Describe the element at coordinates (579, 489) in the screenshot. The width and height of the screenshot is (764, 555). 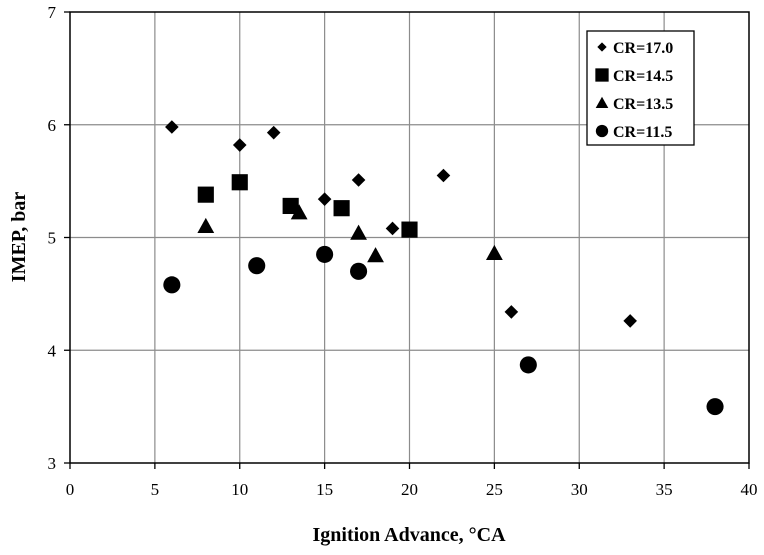
I see `x-tick-label: 30` at that location.